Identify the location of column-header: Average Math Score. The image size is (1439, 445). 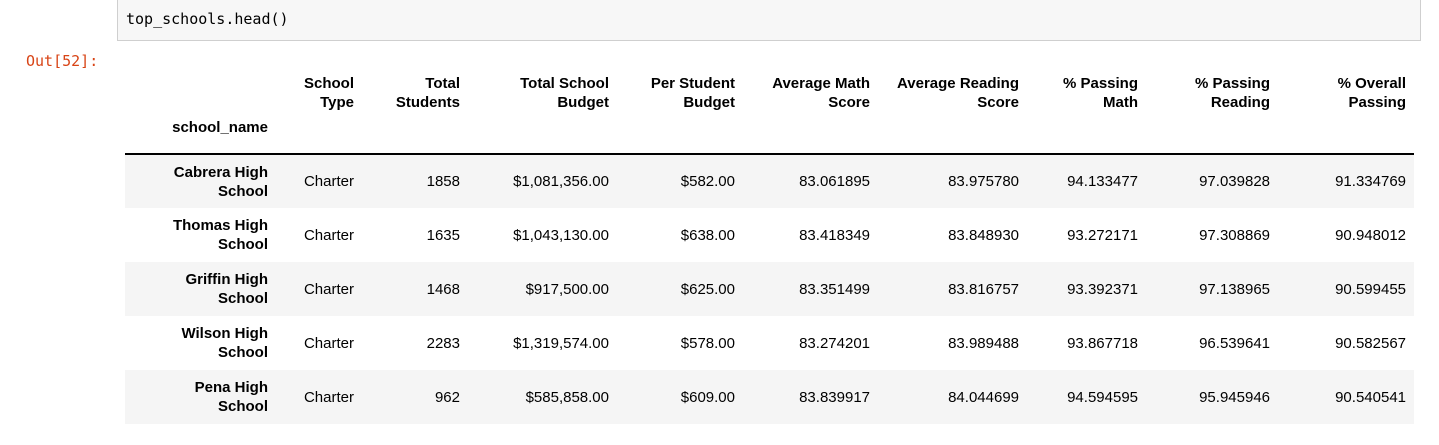
(810, 93).